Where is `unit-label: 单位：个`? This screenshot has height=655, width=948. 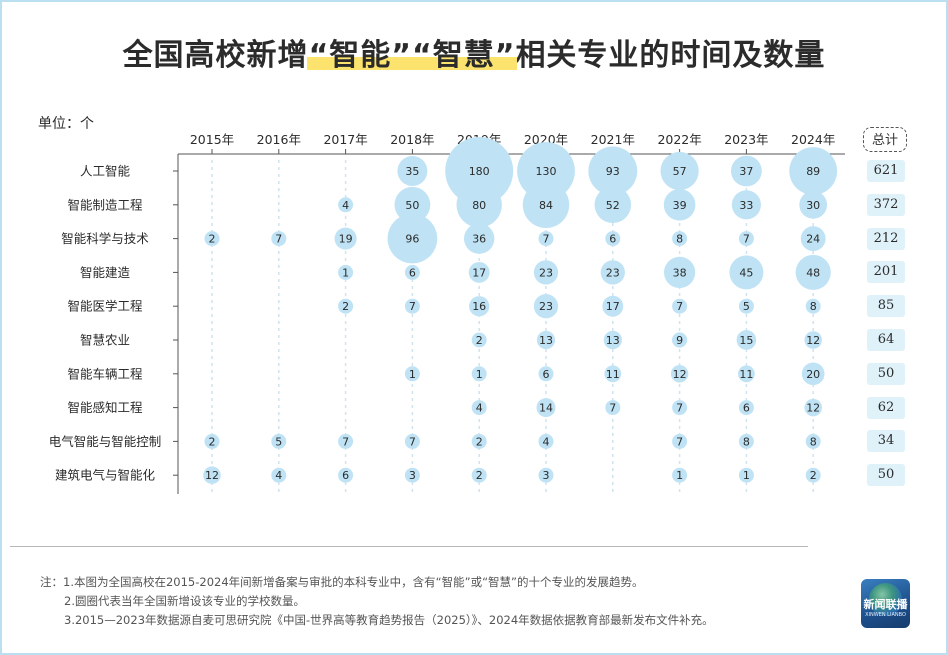 unit-label: 单位：个 is located at coordinates (66, 124).